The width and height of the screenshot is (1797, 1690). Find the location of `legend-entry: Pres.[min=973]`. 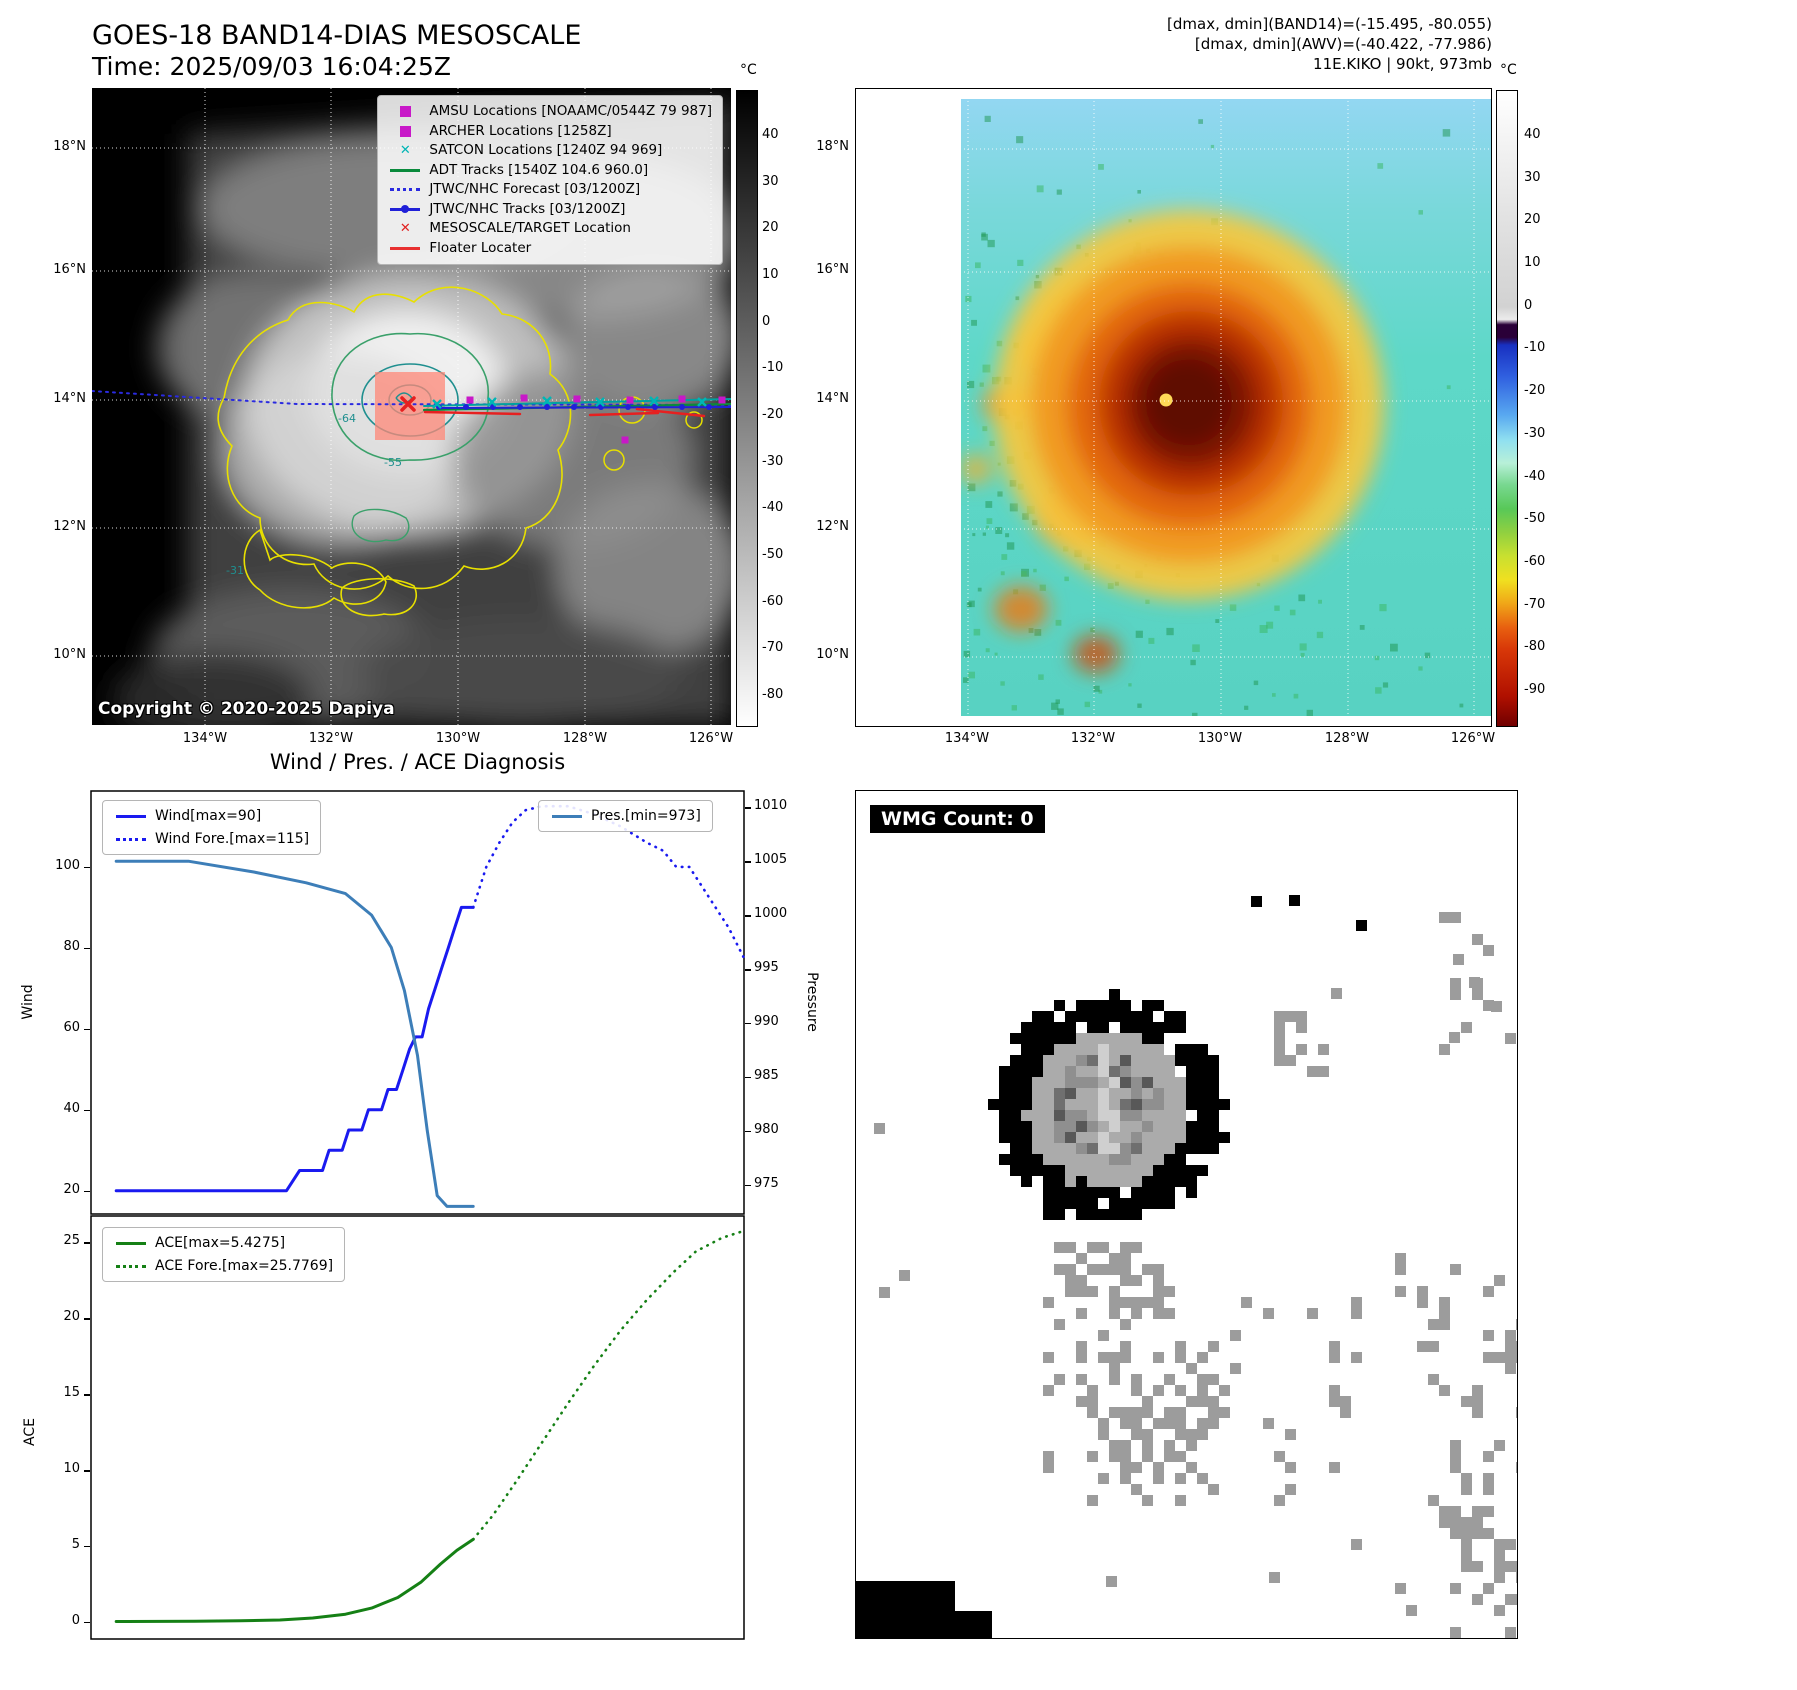

legend-entry: Pres.[min=973] is located at coordinates (625, 816).